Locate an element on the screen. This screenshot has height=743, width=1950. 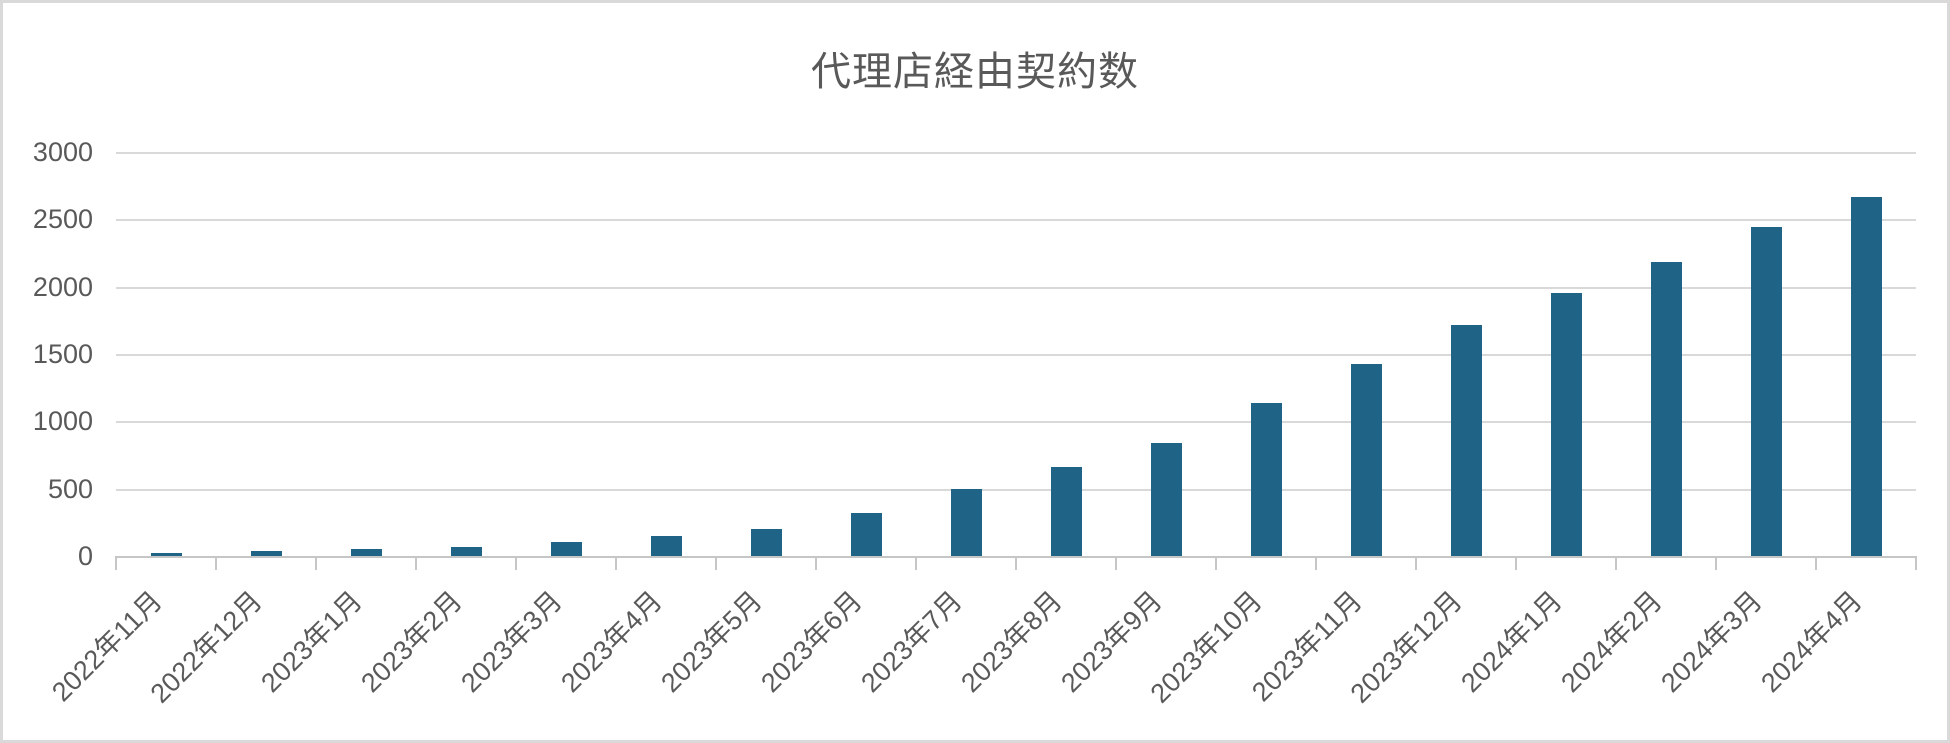
y-axis-tick-label: 500 is located at coordinates (70, 488).